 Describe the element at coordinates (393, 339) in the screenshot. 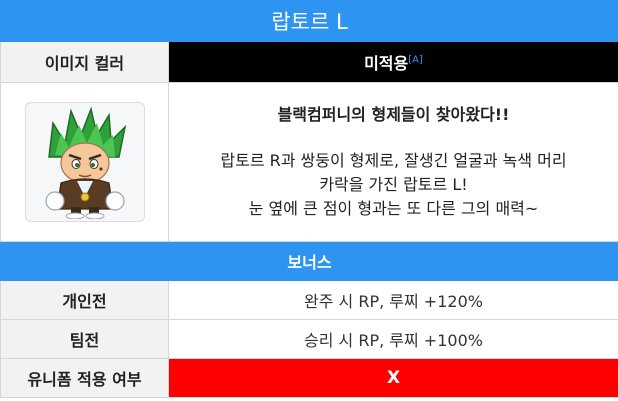

I see `team-race-value: 승리 시 RP, 루찌 +100%` at that location.